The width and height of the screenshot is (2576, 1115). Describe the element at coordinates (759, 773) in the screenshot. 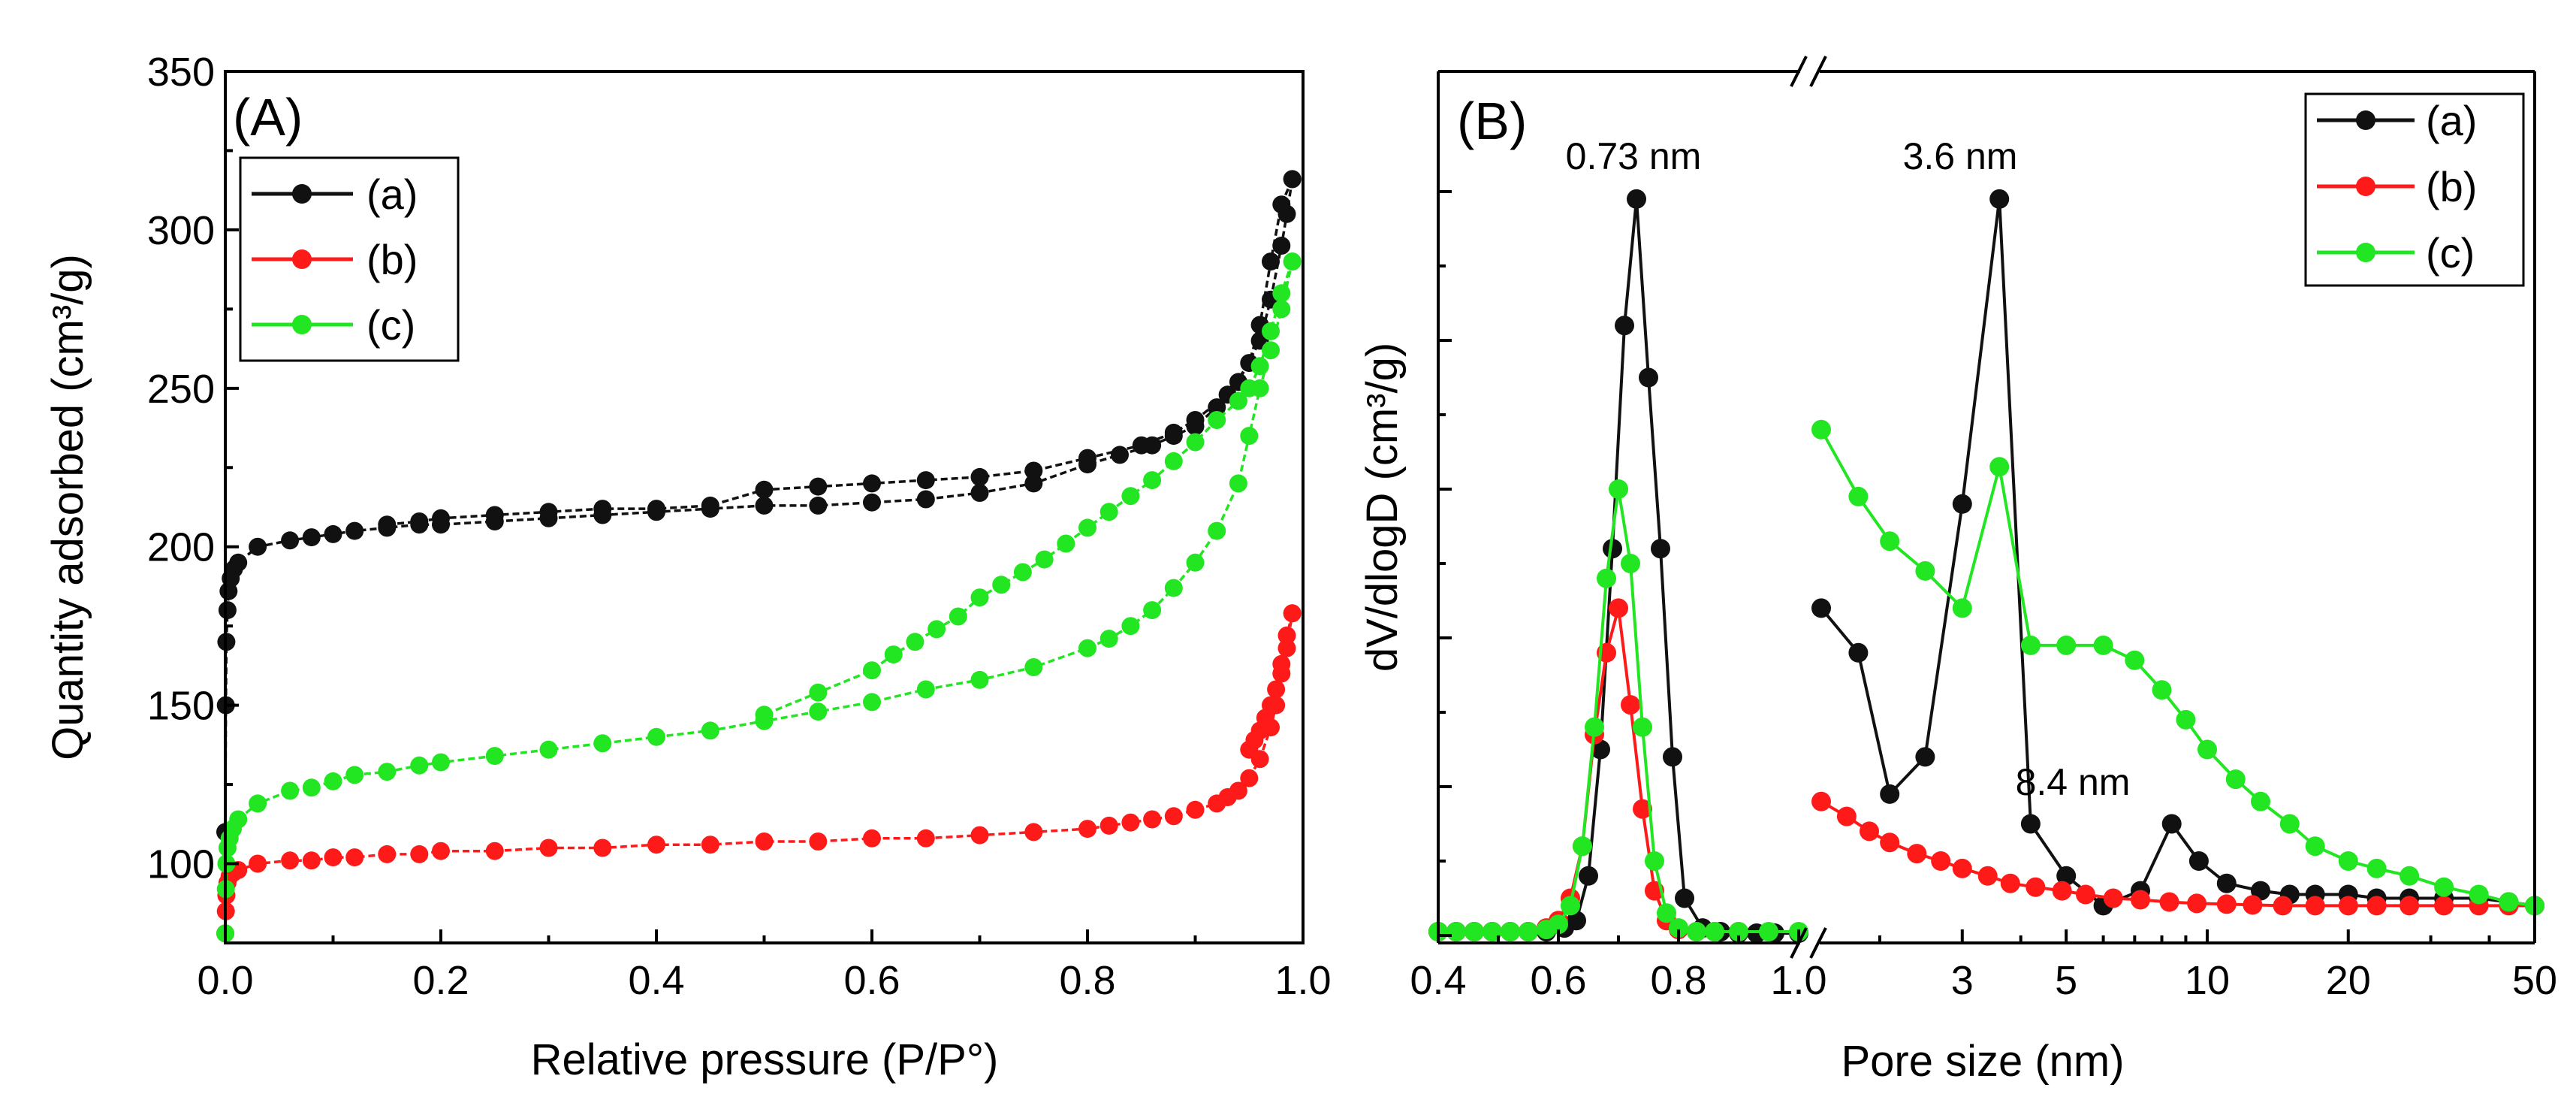

I see `isotherm-series-b` at that location.